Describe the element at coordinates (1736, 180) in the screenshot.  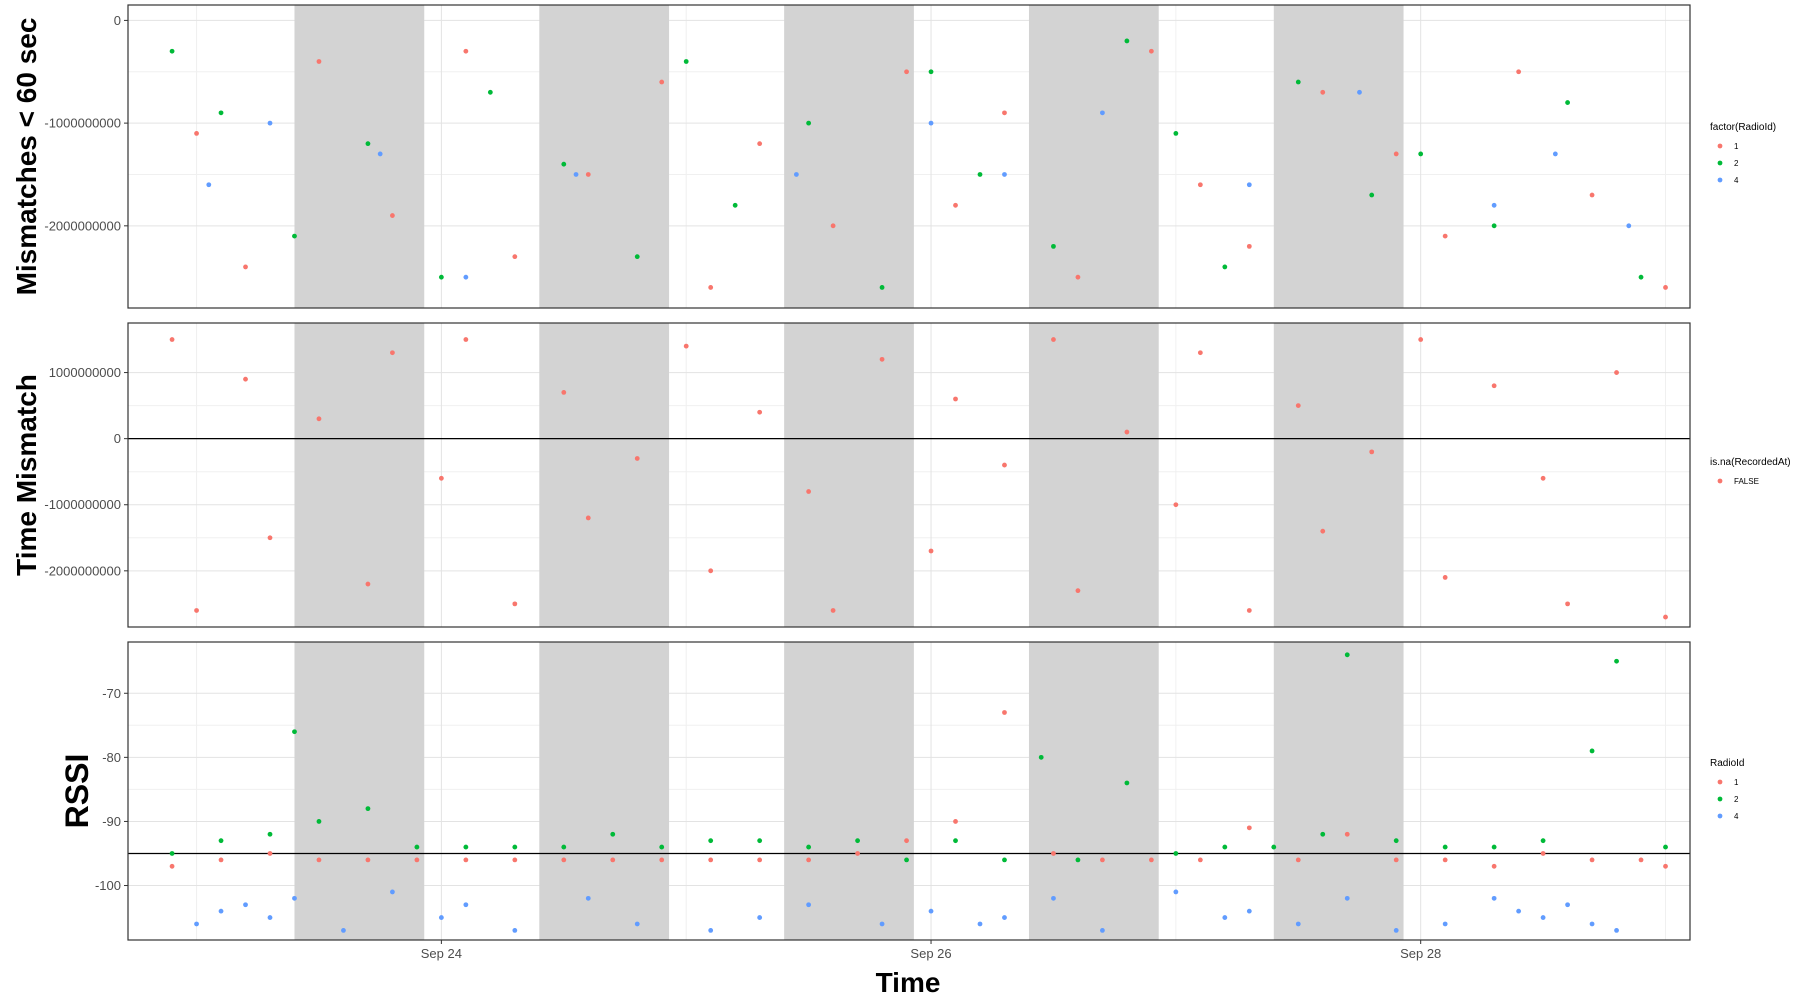
I see `legend-label: 4` at that location.